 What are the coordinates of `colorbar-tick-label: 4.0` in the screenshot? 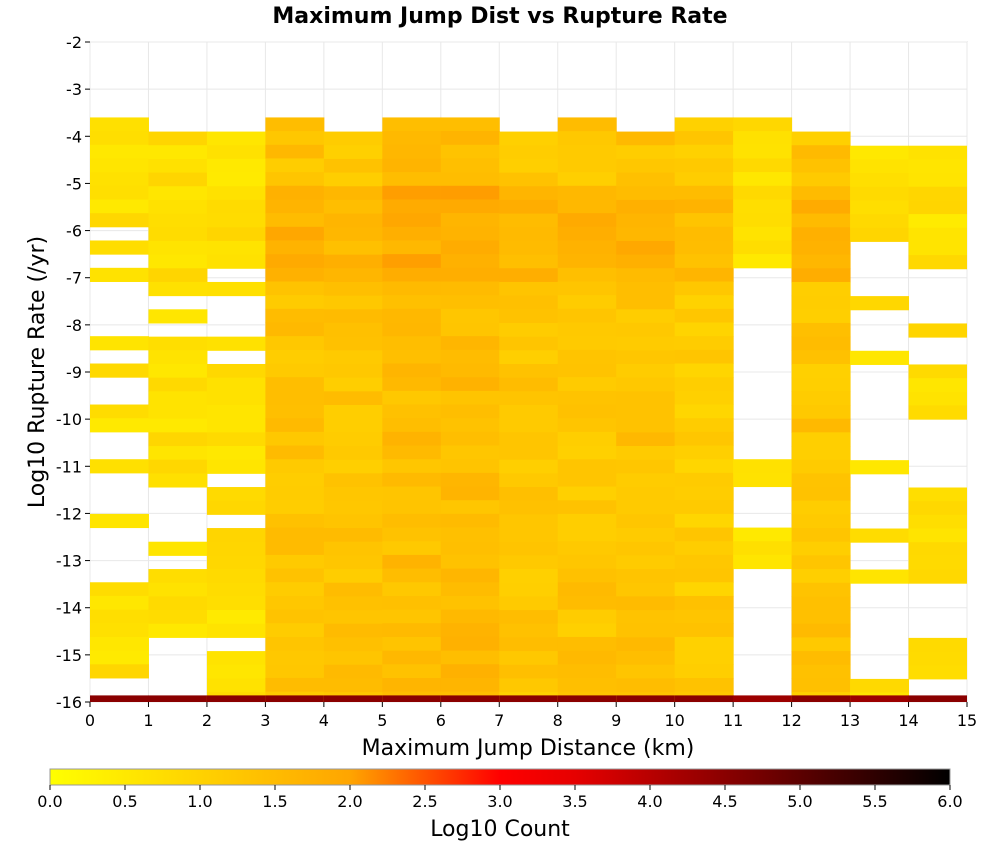 It's located at (649, 801).